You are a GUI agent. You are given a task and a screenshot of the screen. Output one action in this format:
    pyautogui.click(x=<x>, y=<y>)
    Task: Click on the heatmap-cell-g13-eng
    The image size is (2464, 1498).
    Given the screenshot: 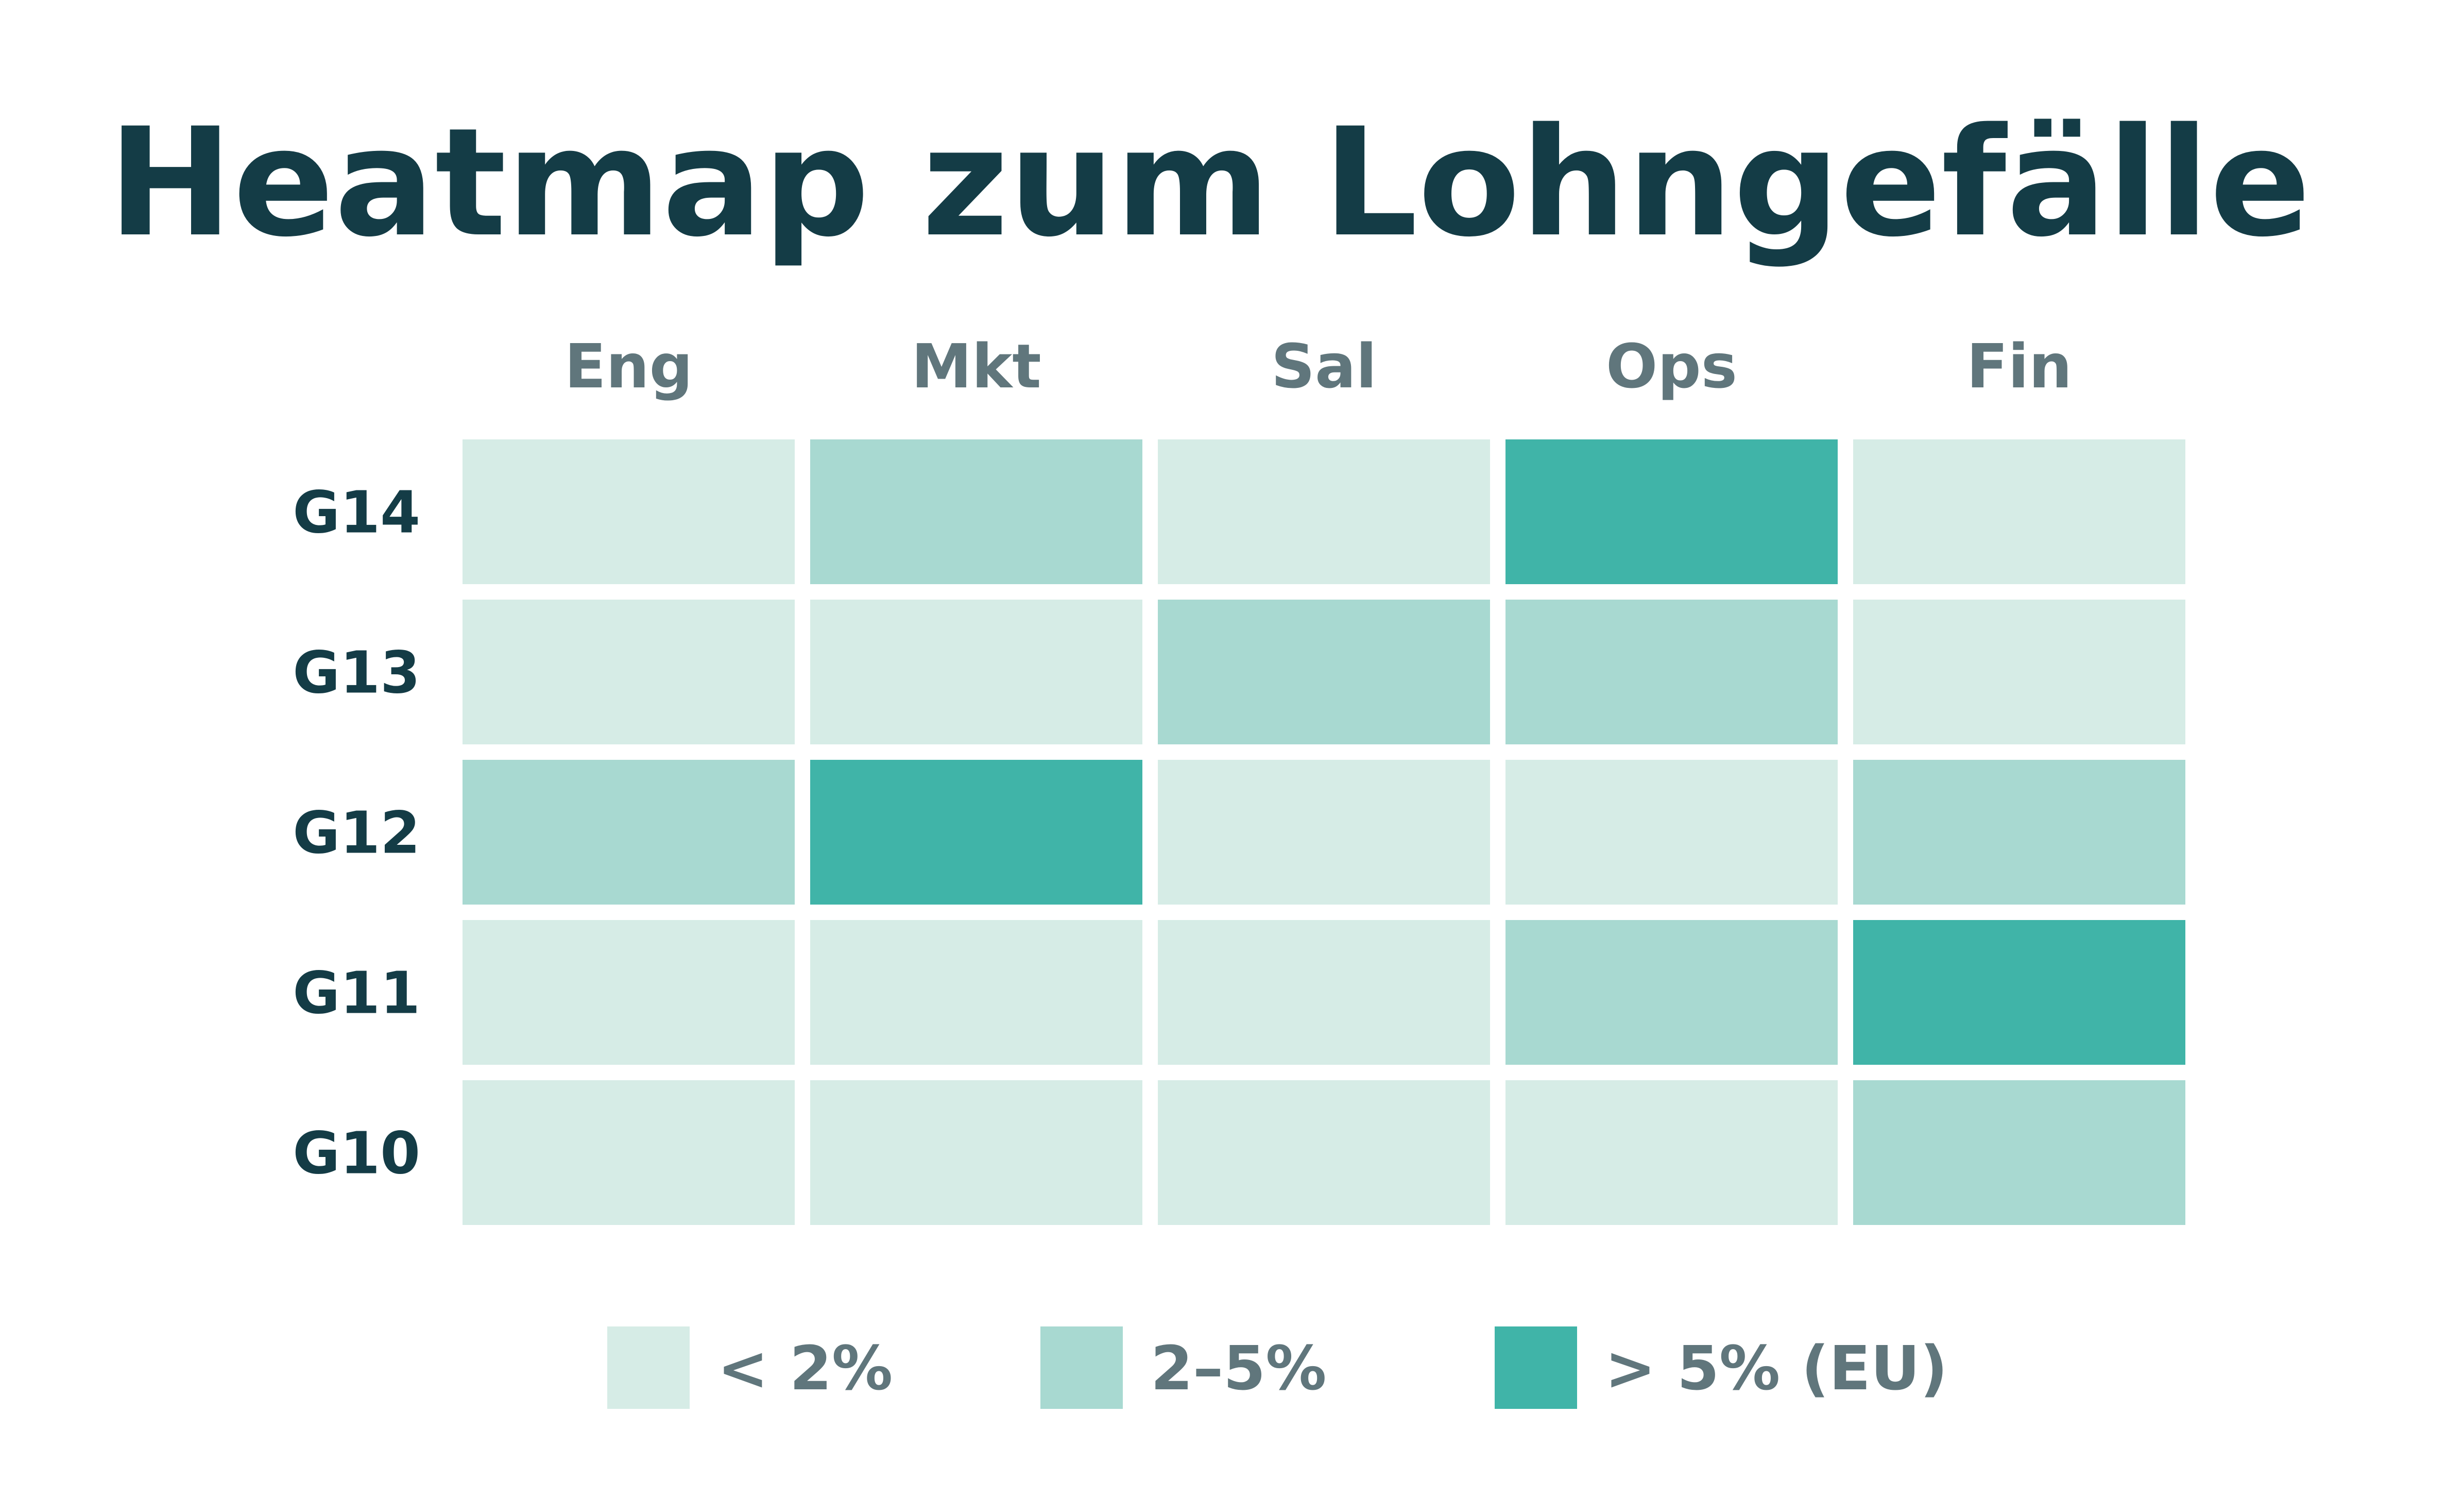 What is the action you would take?
    pyautogui.click(x=629, y=672)
    